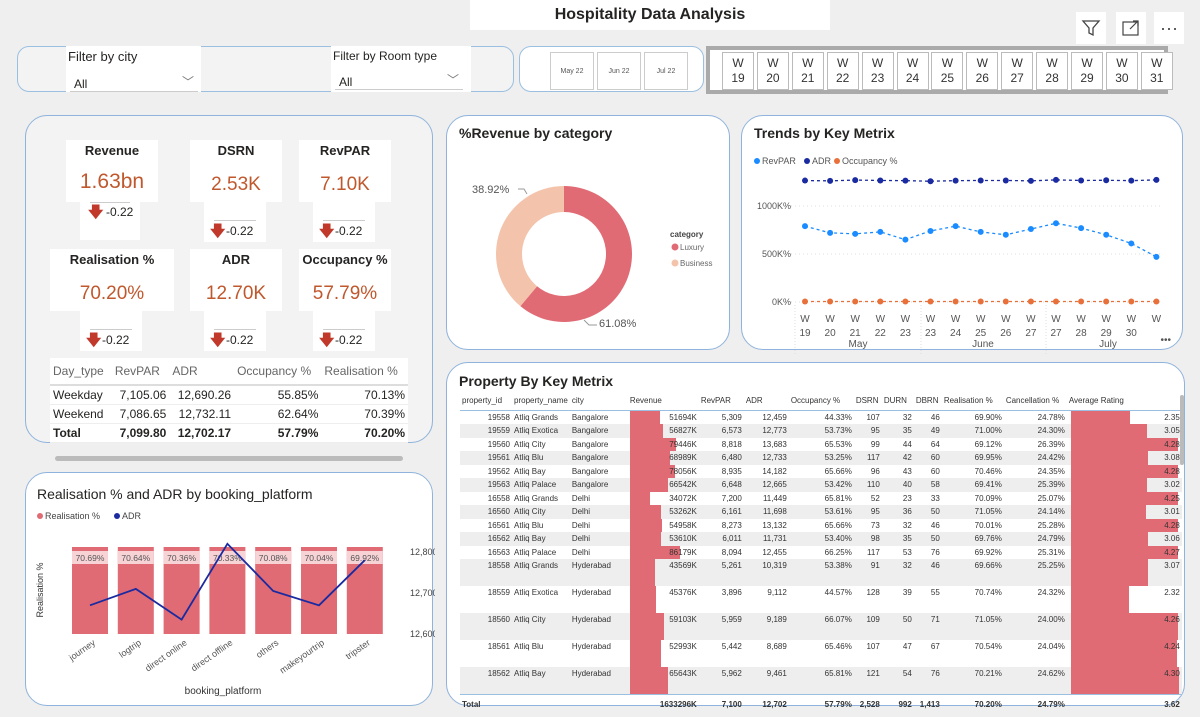  Describe the element at coordinates (1182, 430) in the screenshot. I see `vertical-scrollbar` at that location.